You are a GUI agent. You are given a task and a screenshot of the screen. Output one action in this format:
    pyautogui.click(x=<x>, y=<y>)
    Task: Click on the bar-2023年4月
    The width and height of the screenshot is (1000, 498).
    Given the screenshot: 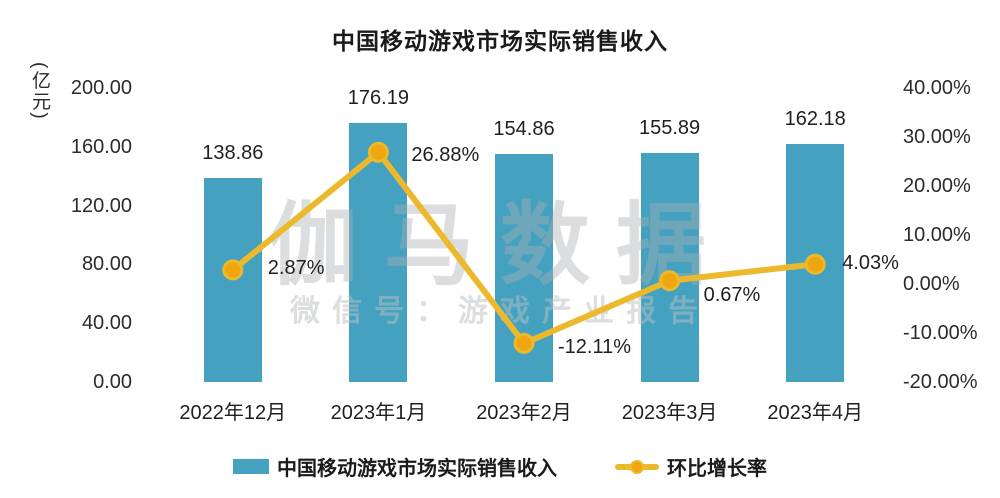 What is the action you would take?
    pyautogui.click(x=815, y=262)
    